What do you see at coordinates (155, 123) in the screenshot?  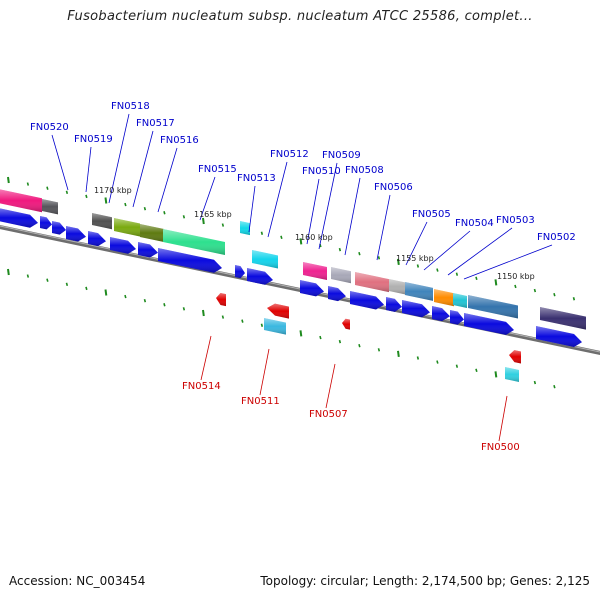 I see `forward-gene-label: FN0517` at bounding box center [155, 123].